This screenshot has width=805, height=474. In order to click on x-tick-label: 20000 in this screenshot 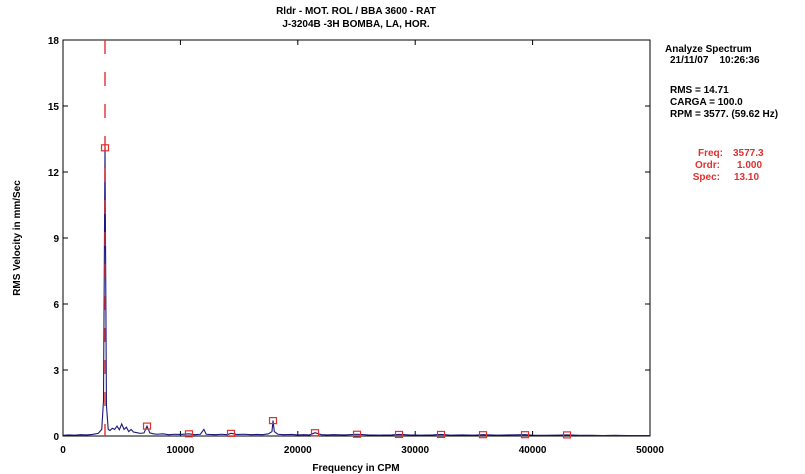, I will do `click(298, 450)`.